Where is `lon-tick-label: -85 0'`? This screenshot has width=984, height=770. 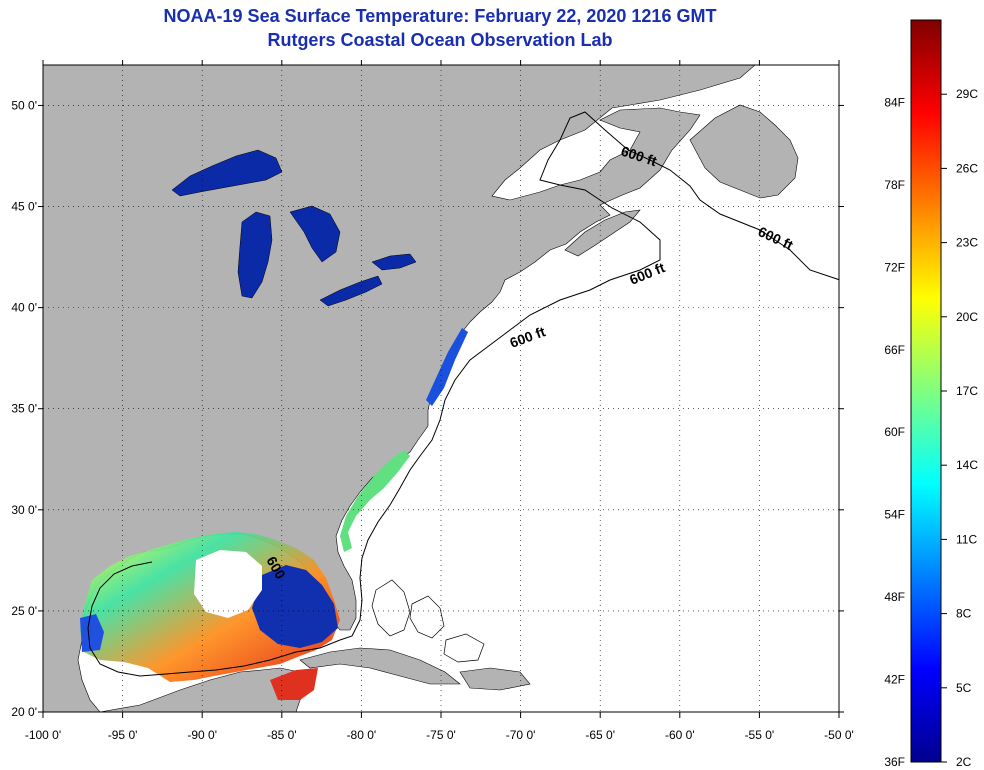
lon-tick-label: -85 0' is located at coordinates (282, 735).